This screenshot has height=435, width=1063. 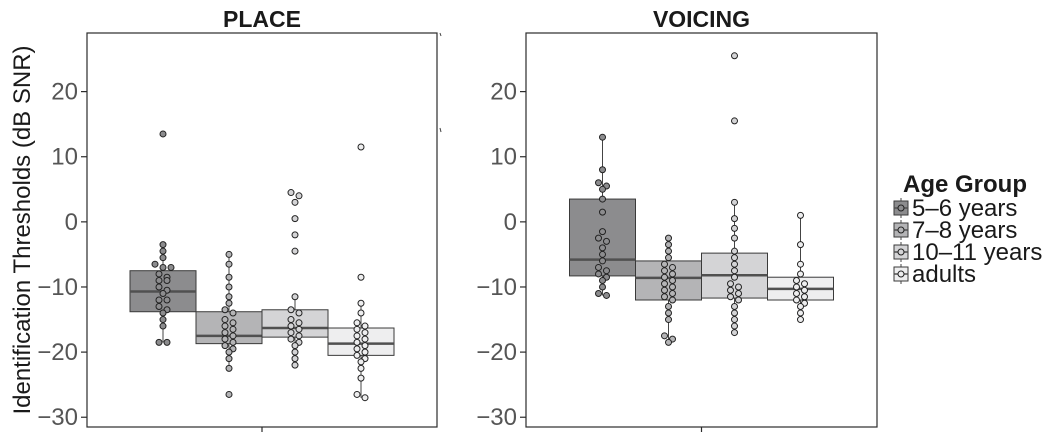 I want to click on legend-entry: 7–8 years, so click(x=955, y=230).